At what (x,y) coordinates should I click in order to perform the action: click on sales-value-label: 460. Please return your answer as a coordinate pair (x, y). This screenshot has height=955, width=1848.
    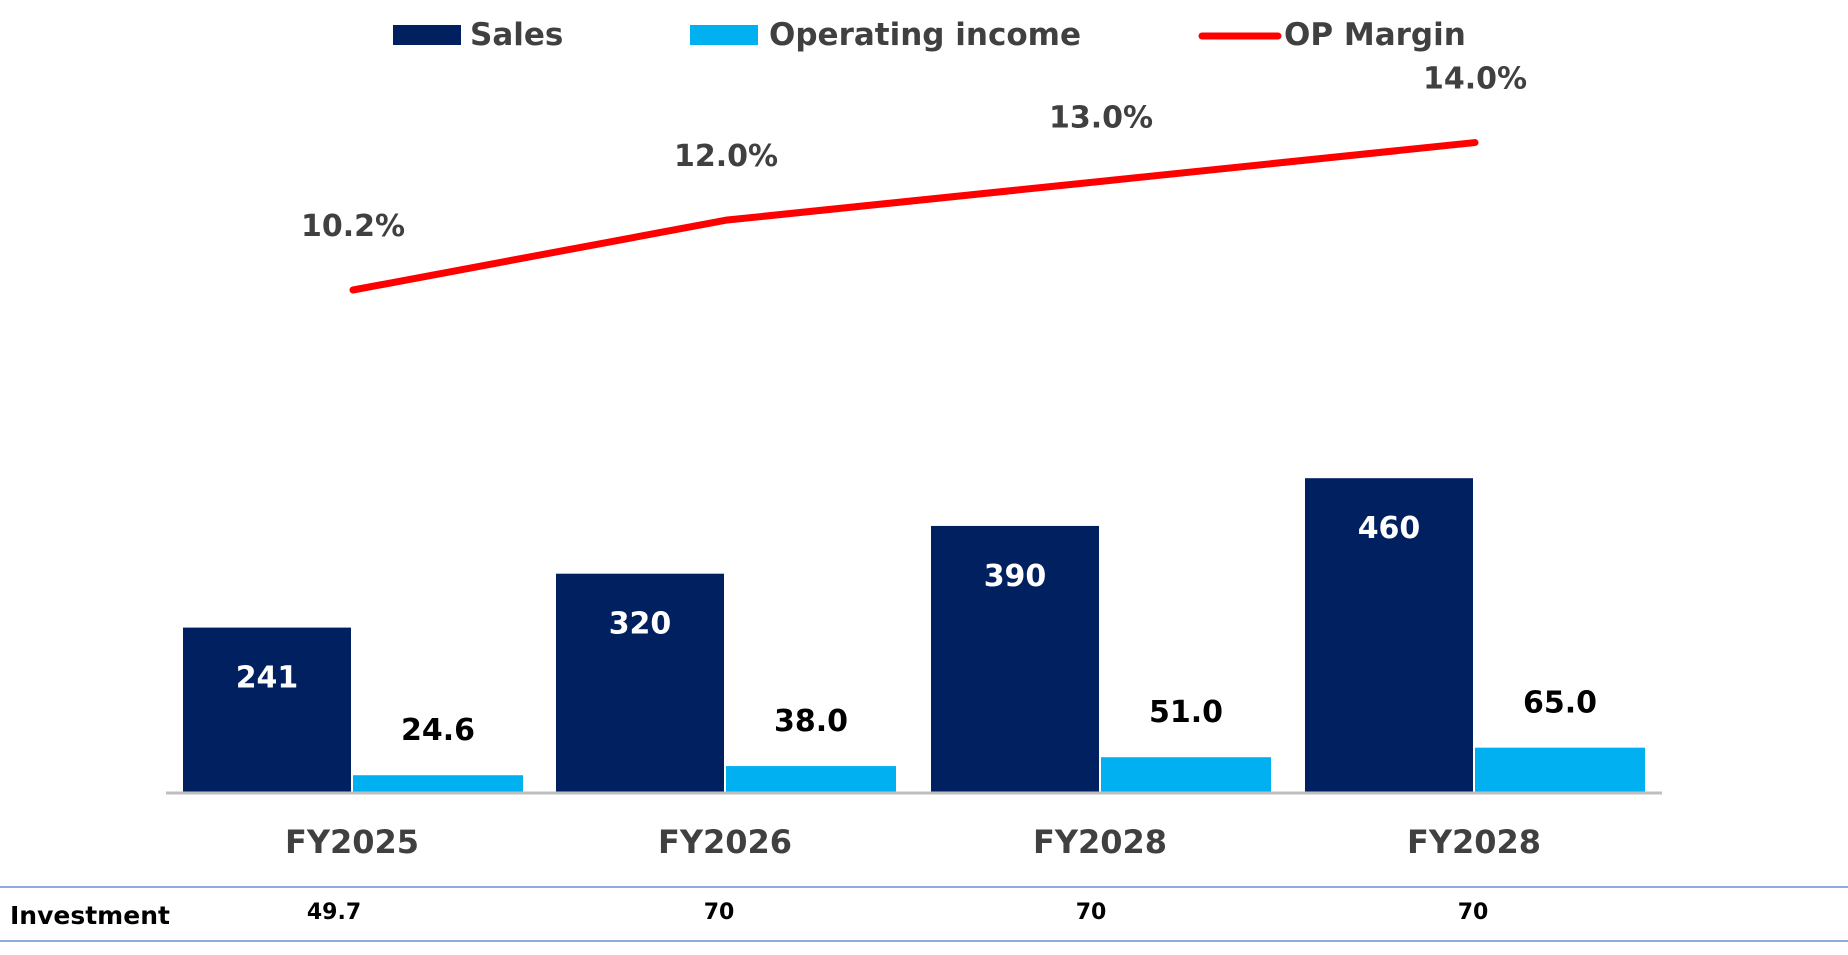
    Looking at the image, I should click on (1389, 528).